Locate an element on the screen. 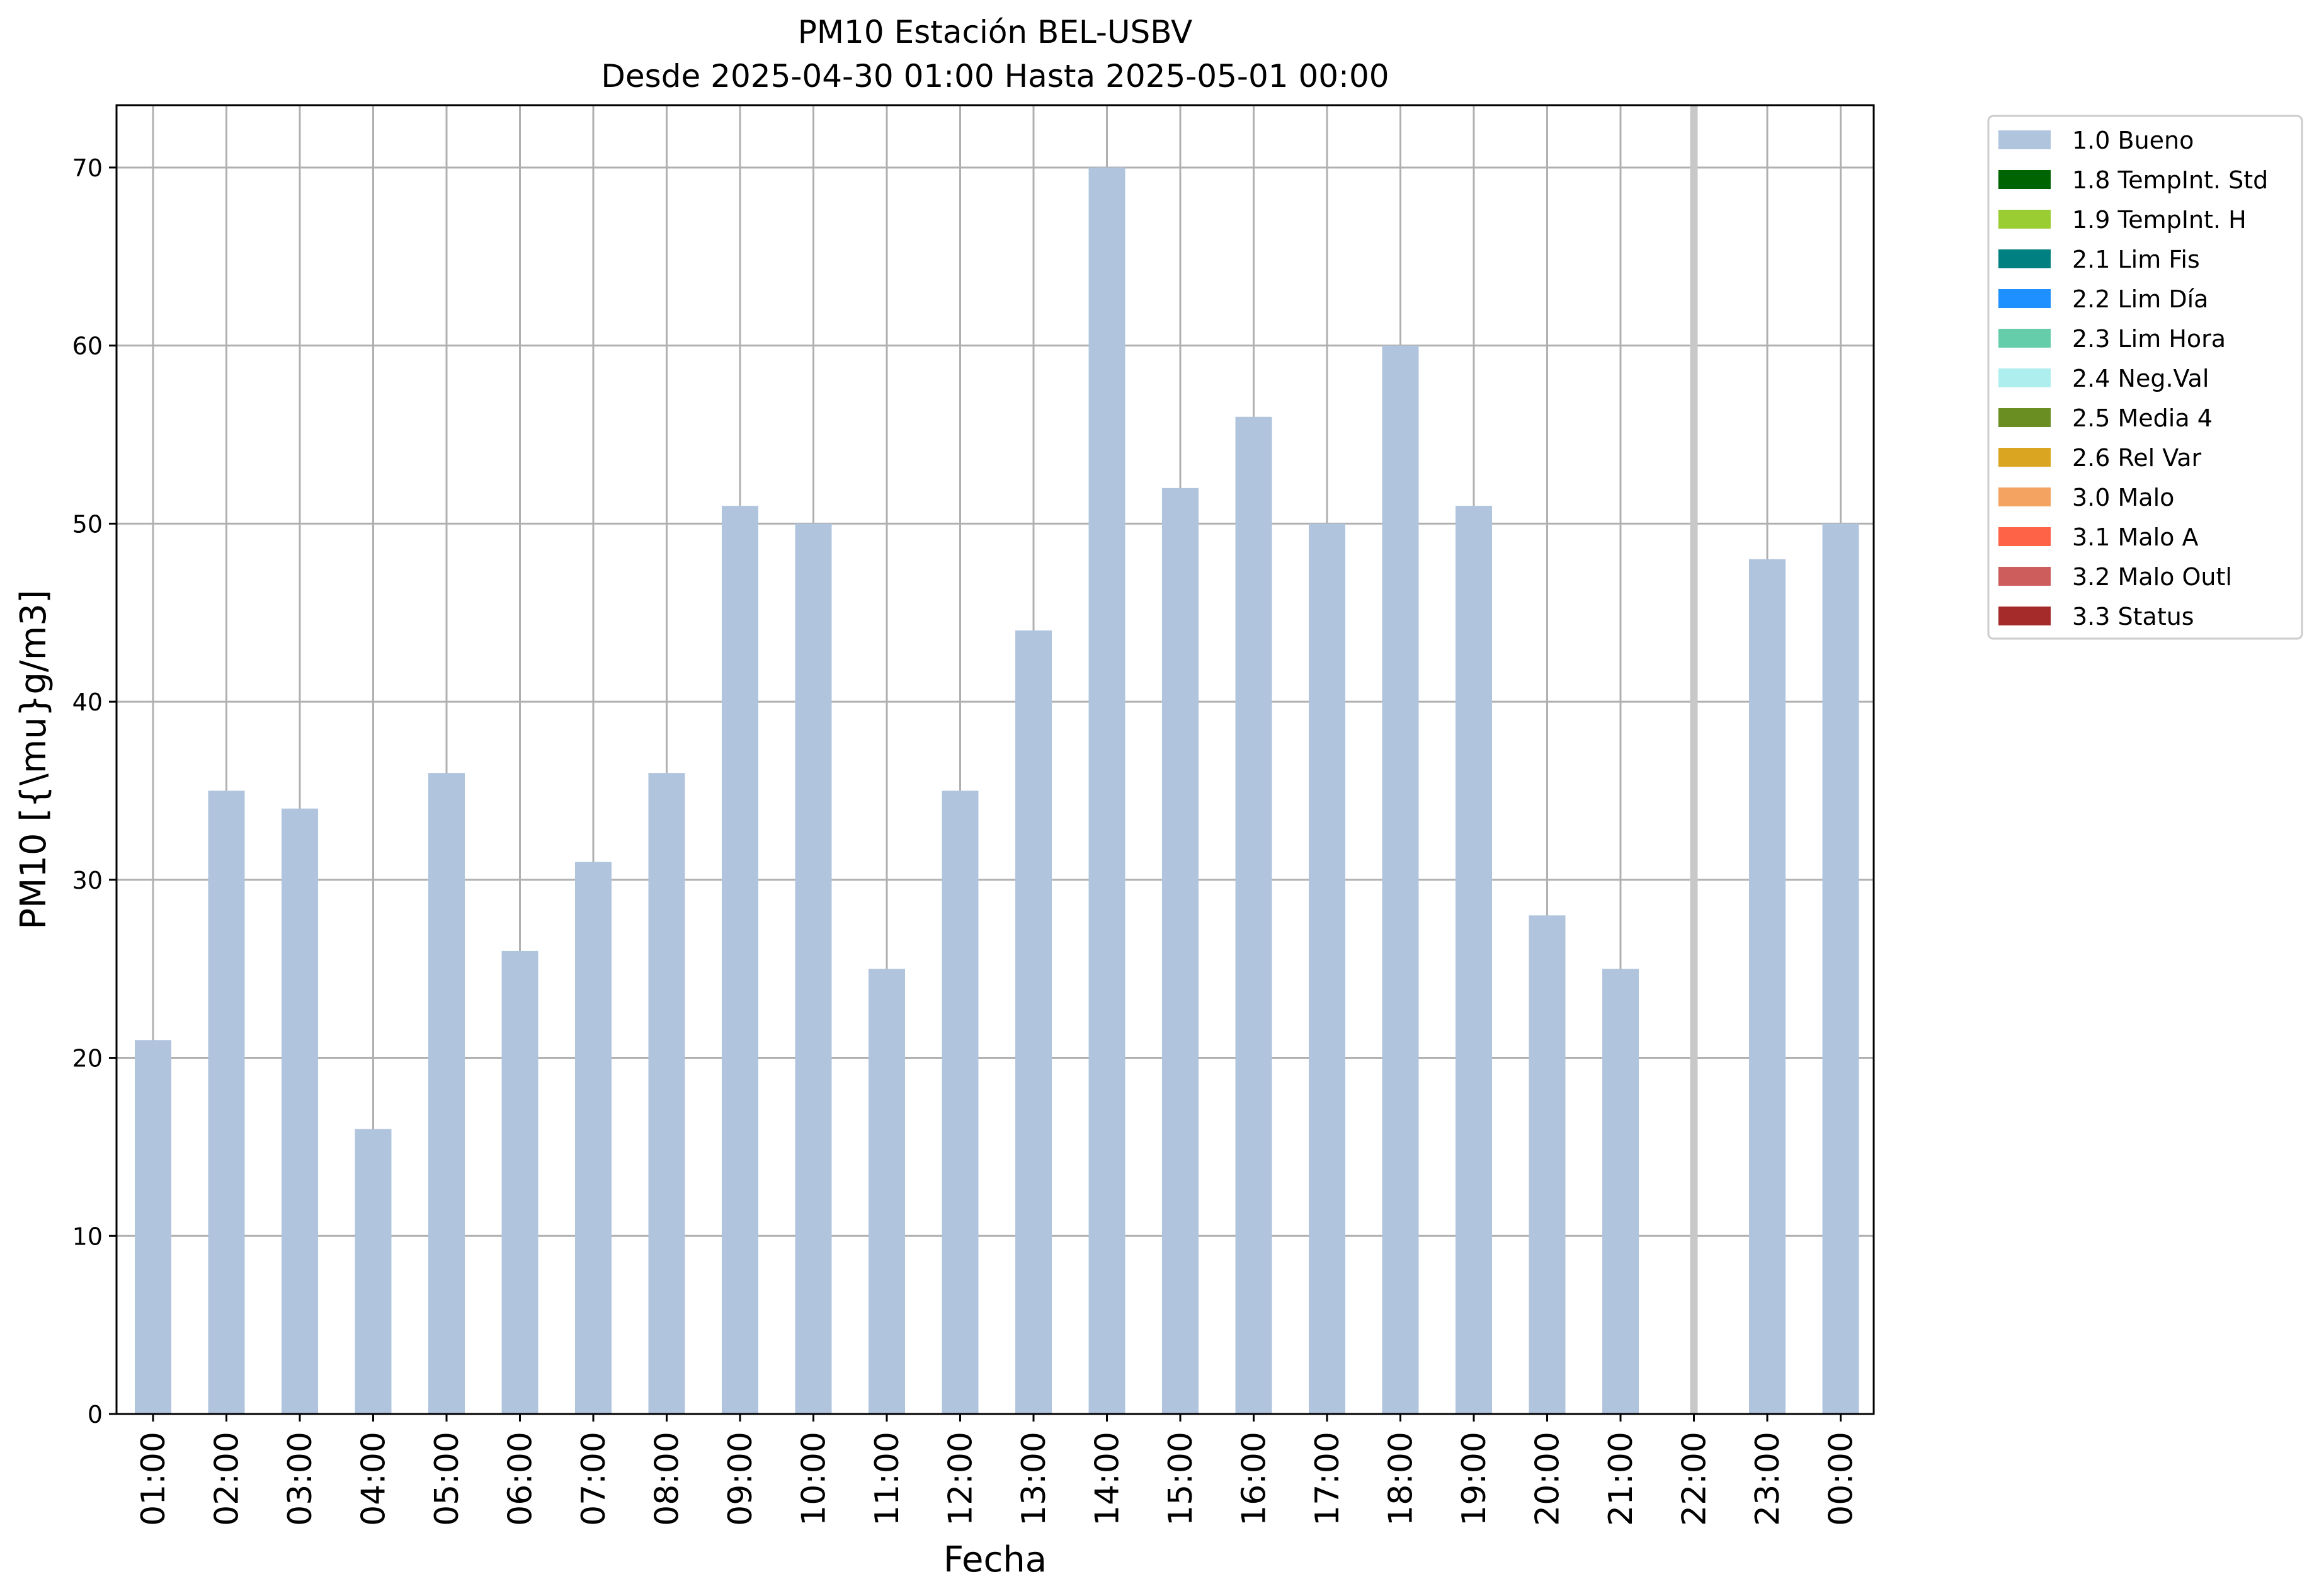 This screenshot has height=1596, width=2319. legend-label: 2.2 Lim Día is located at coordinates (2140, 299).